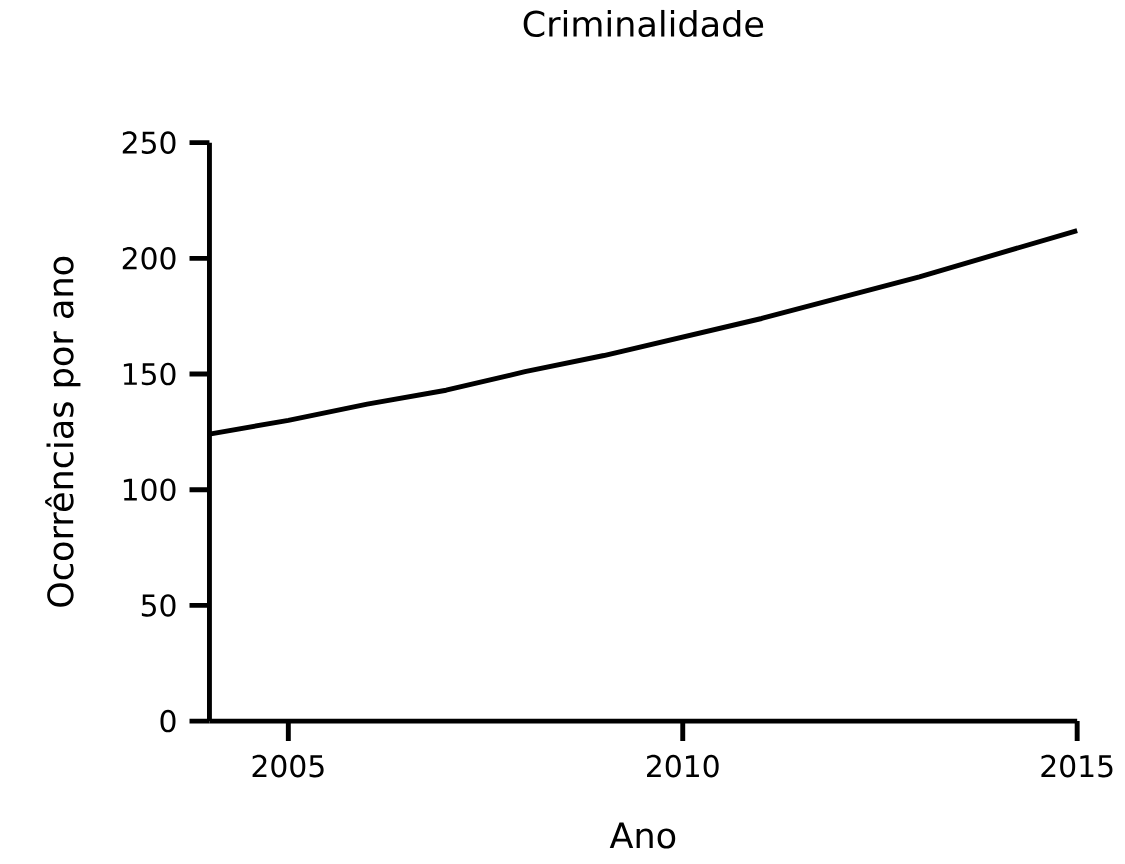 The image size is (1125, 864). Describe the element at coordinates (642, 835) in the screenshot. I see `x-axis-title: Ano` at that location.